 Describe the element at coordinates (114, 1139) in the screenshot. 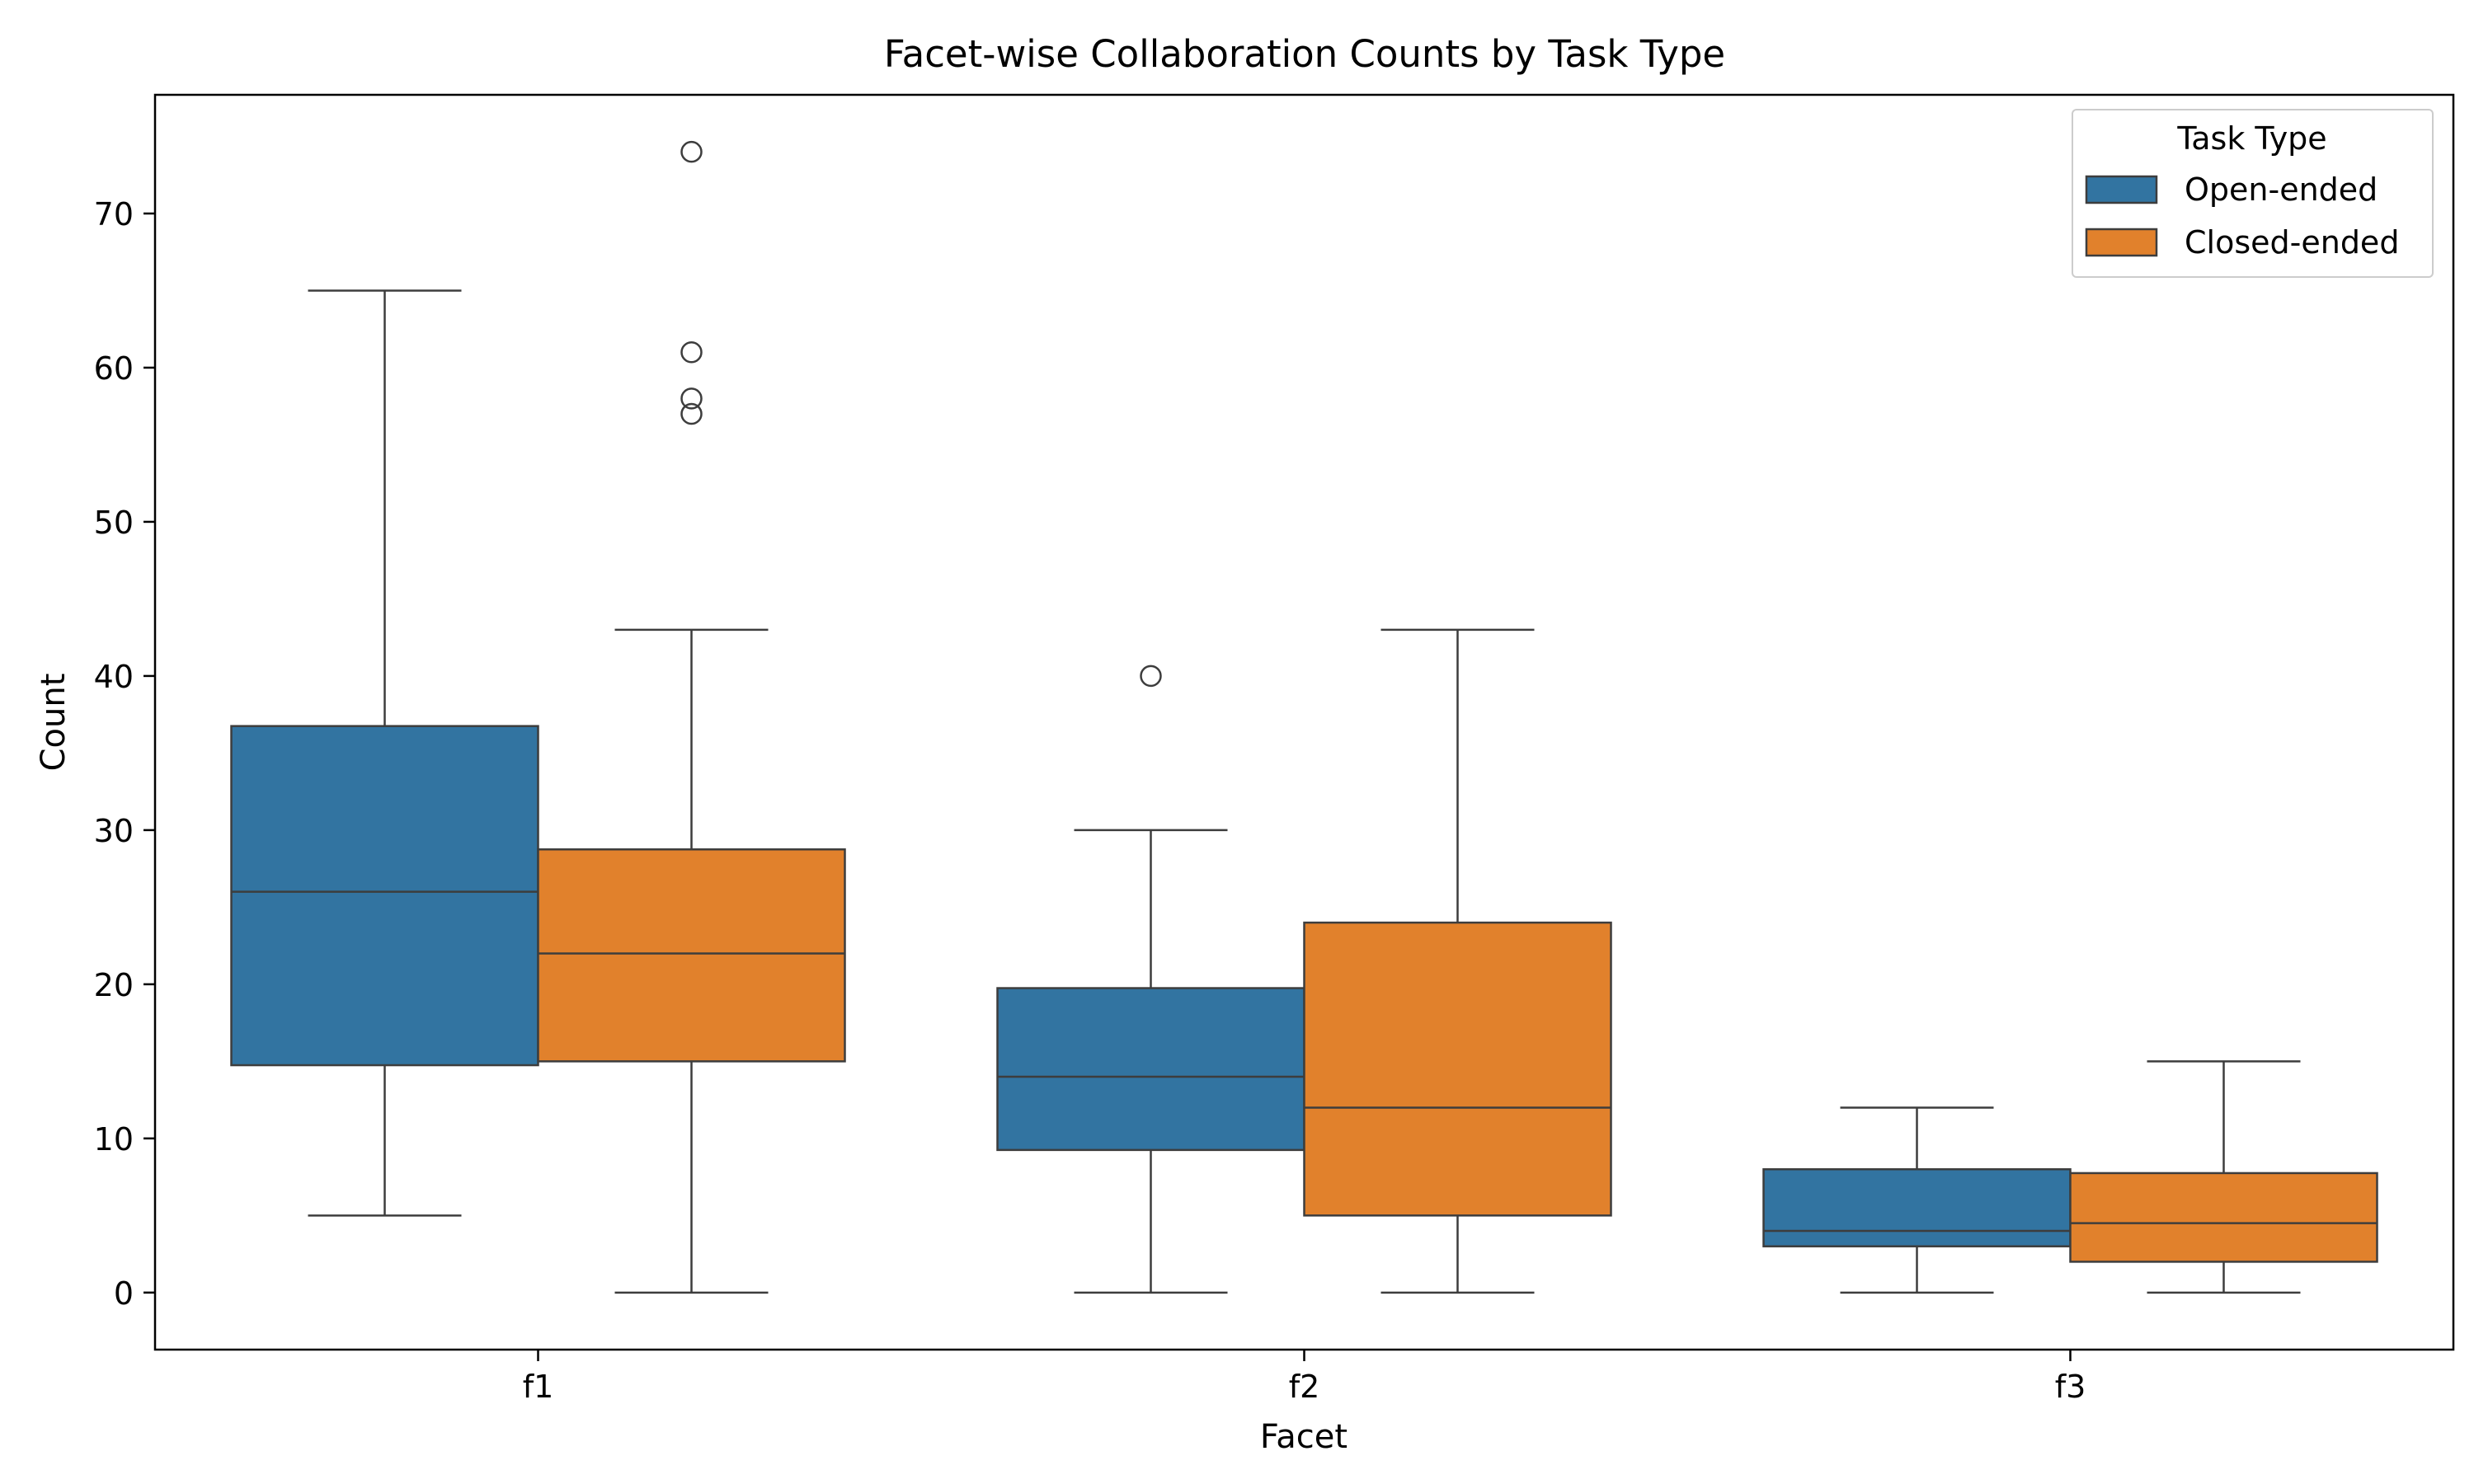

I see `y-tick-label: 10` at that location.